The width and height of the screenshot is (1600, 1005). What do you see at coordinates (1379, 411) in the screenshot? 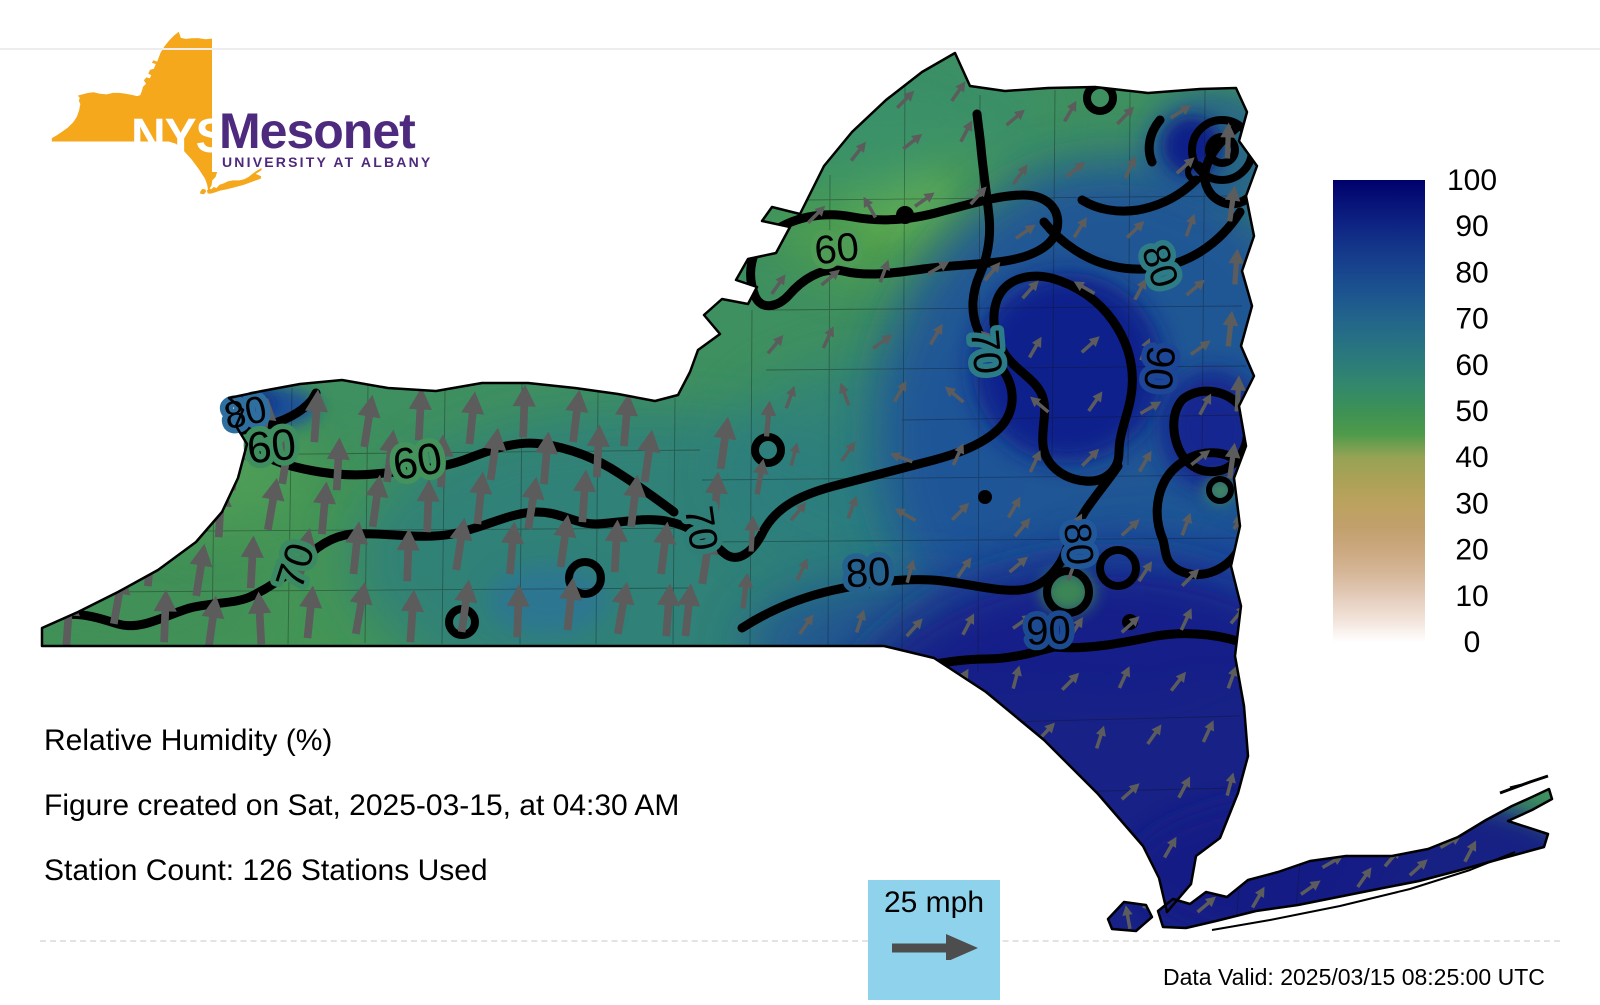
I see `colorbar-gradient` at bounding box center [1379, 411].